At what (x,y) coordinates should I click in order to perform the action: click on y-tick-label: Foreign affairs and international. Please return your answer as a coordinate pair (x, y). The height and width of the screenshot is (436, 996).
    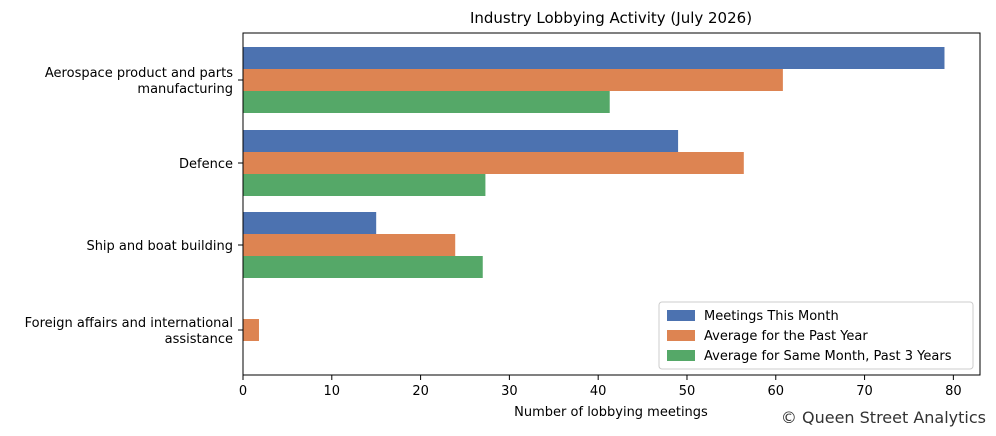
    Looking at the image, I should click on (129, 323).